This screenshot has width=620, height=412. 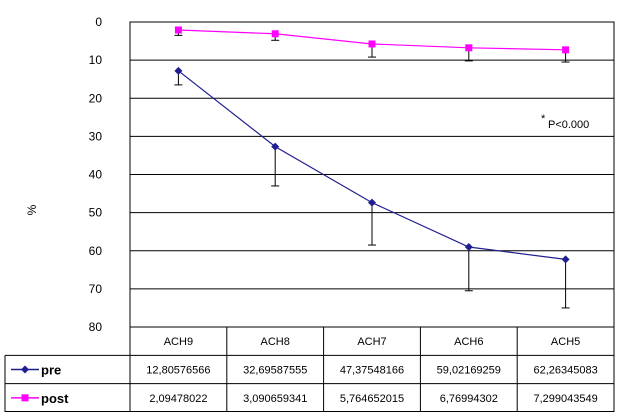 What do you see at coordinates (469, 399) in the screenshot?
I see `data-label: 6,76994302` at bounding box center [469, 399].